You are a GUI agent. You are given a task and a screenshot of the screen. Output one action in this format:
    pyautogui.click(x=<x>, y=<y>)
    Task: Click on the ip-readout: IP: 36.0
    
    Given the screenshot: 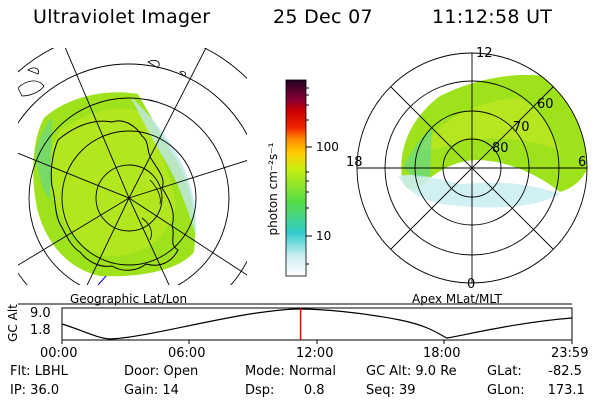 What is the action you would take?
    pyautogui.click(x=35, y=390)
    